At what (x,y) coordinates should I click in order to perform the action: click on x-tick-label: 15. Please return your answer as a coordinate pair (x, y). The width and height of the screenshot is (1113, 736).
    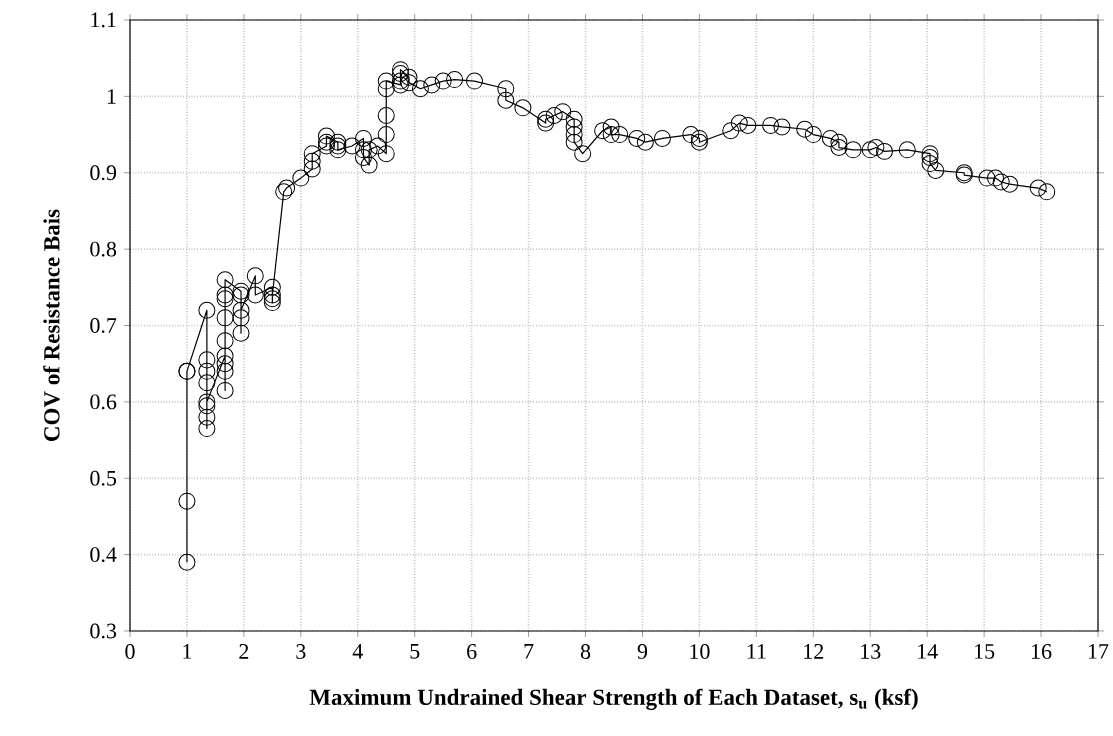
    Looking at the image, I should click on (985, 651).